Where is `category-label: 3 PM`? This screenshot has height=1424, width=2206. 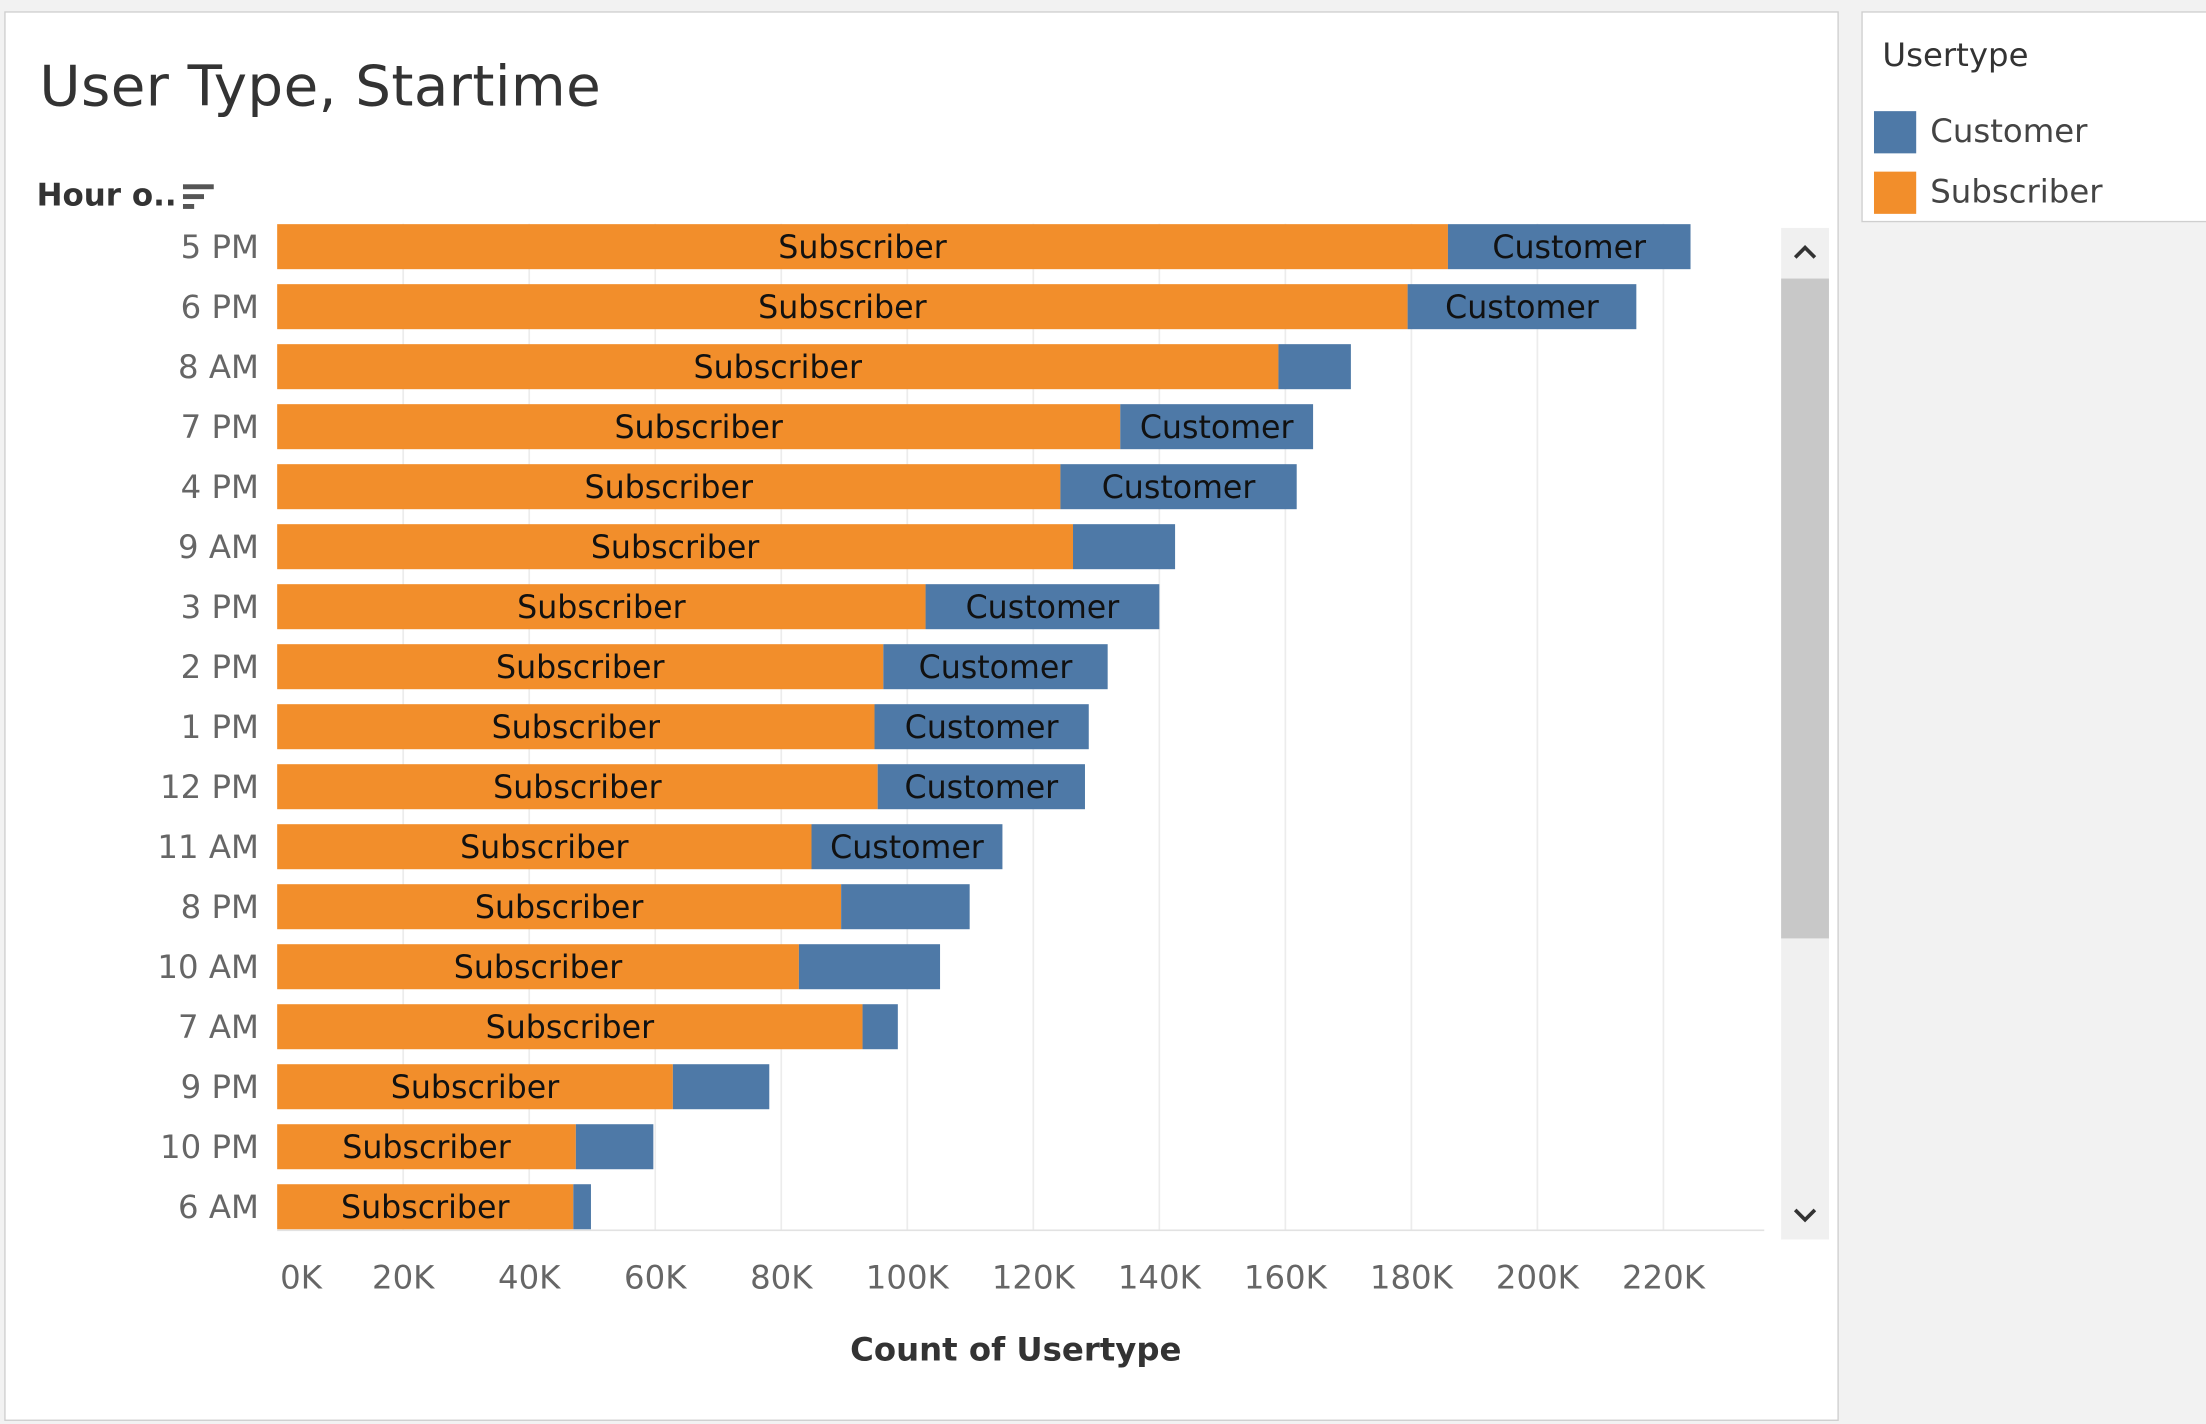 category-label: 3 PM is located at coordinates (220, 607).